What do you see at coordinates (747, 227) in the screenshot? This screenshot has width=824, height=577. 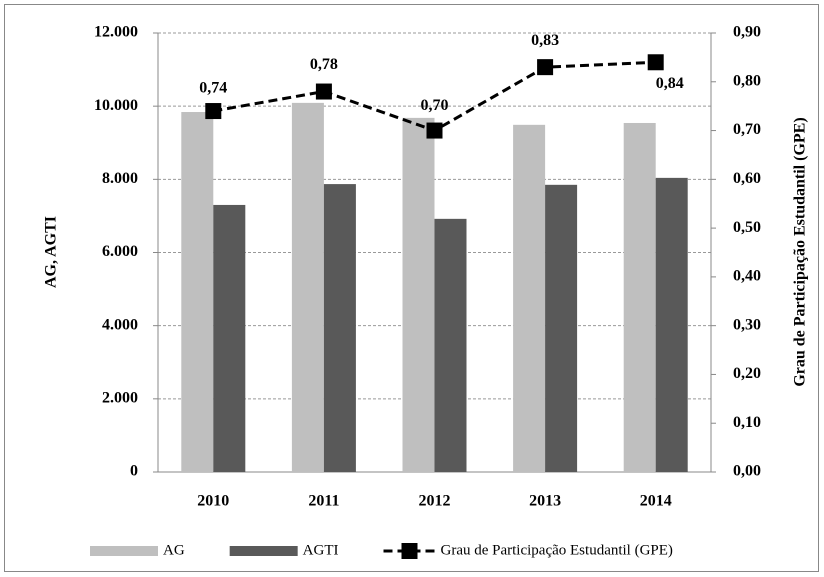 I see `y2-tick-label: 0,50` at bounding box center [747, 227].